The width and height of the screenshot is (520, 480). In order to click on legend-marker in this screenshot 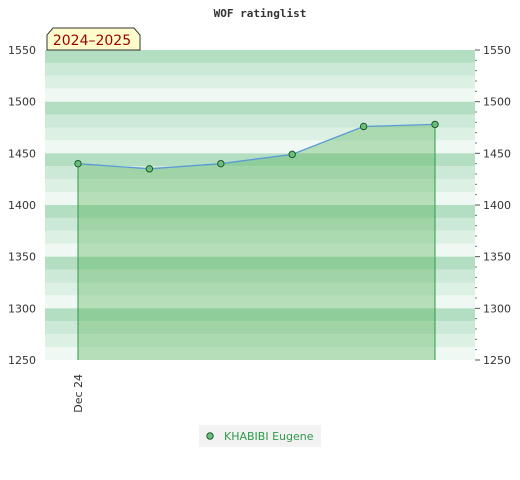, I will do `click(210, 436)`.